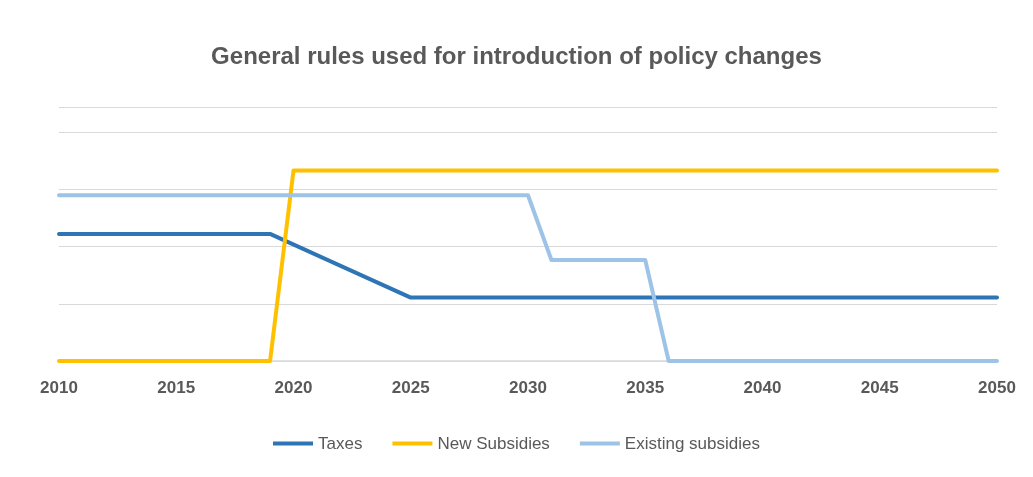 This screenshot has height=477, width=1033. Describe the element at coordinates (692, 443) in the screenshot. I see `legend-label: Existing subsidies` at that location.